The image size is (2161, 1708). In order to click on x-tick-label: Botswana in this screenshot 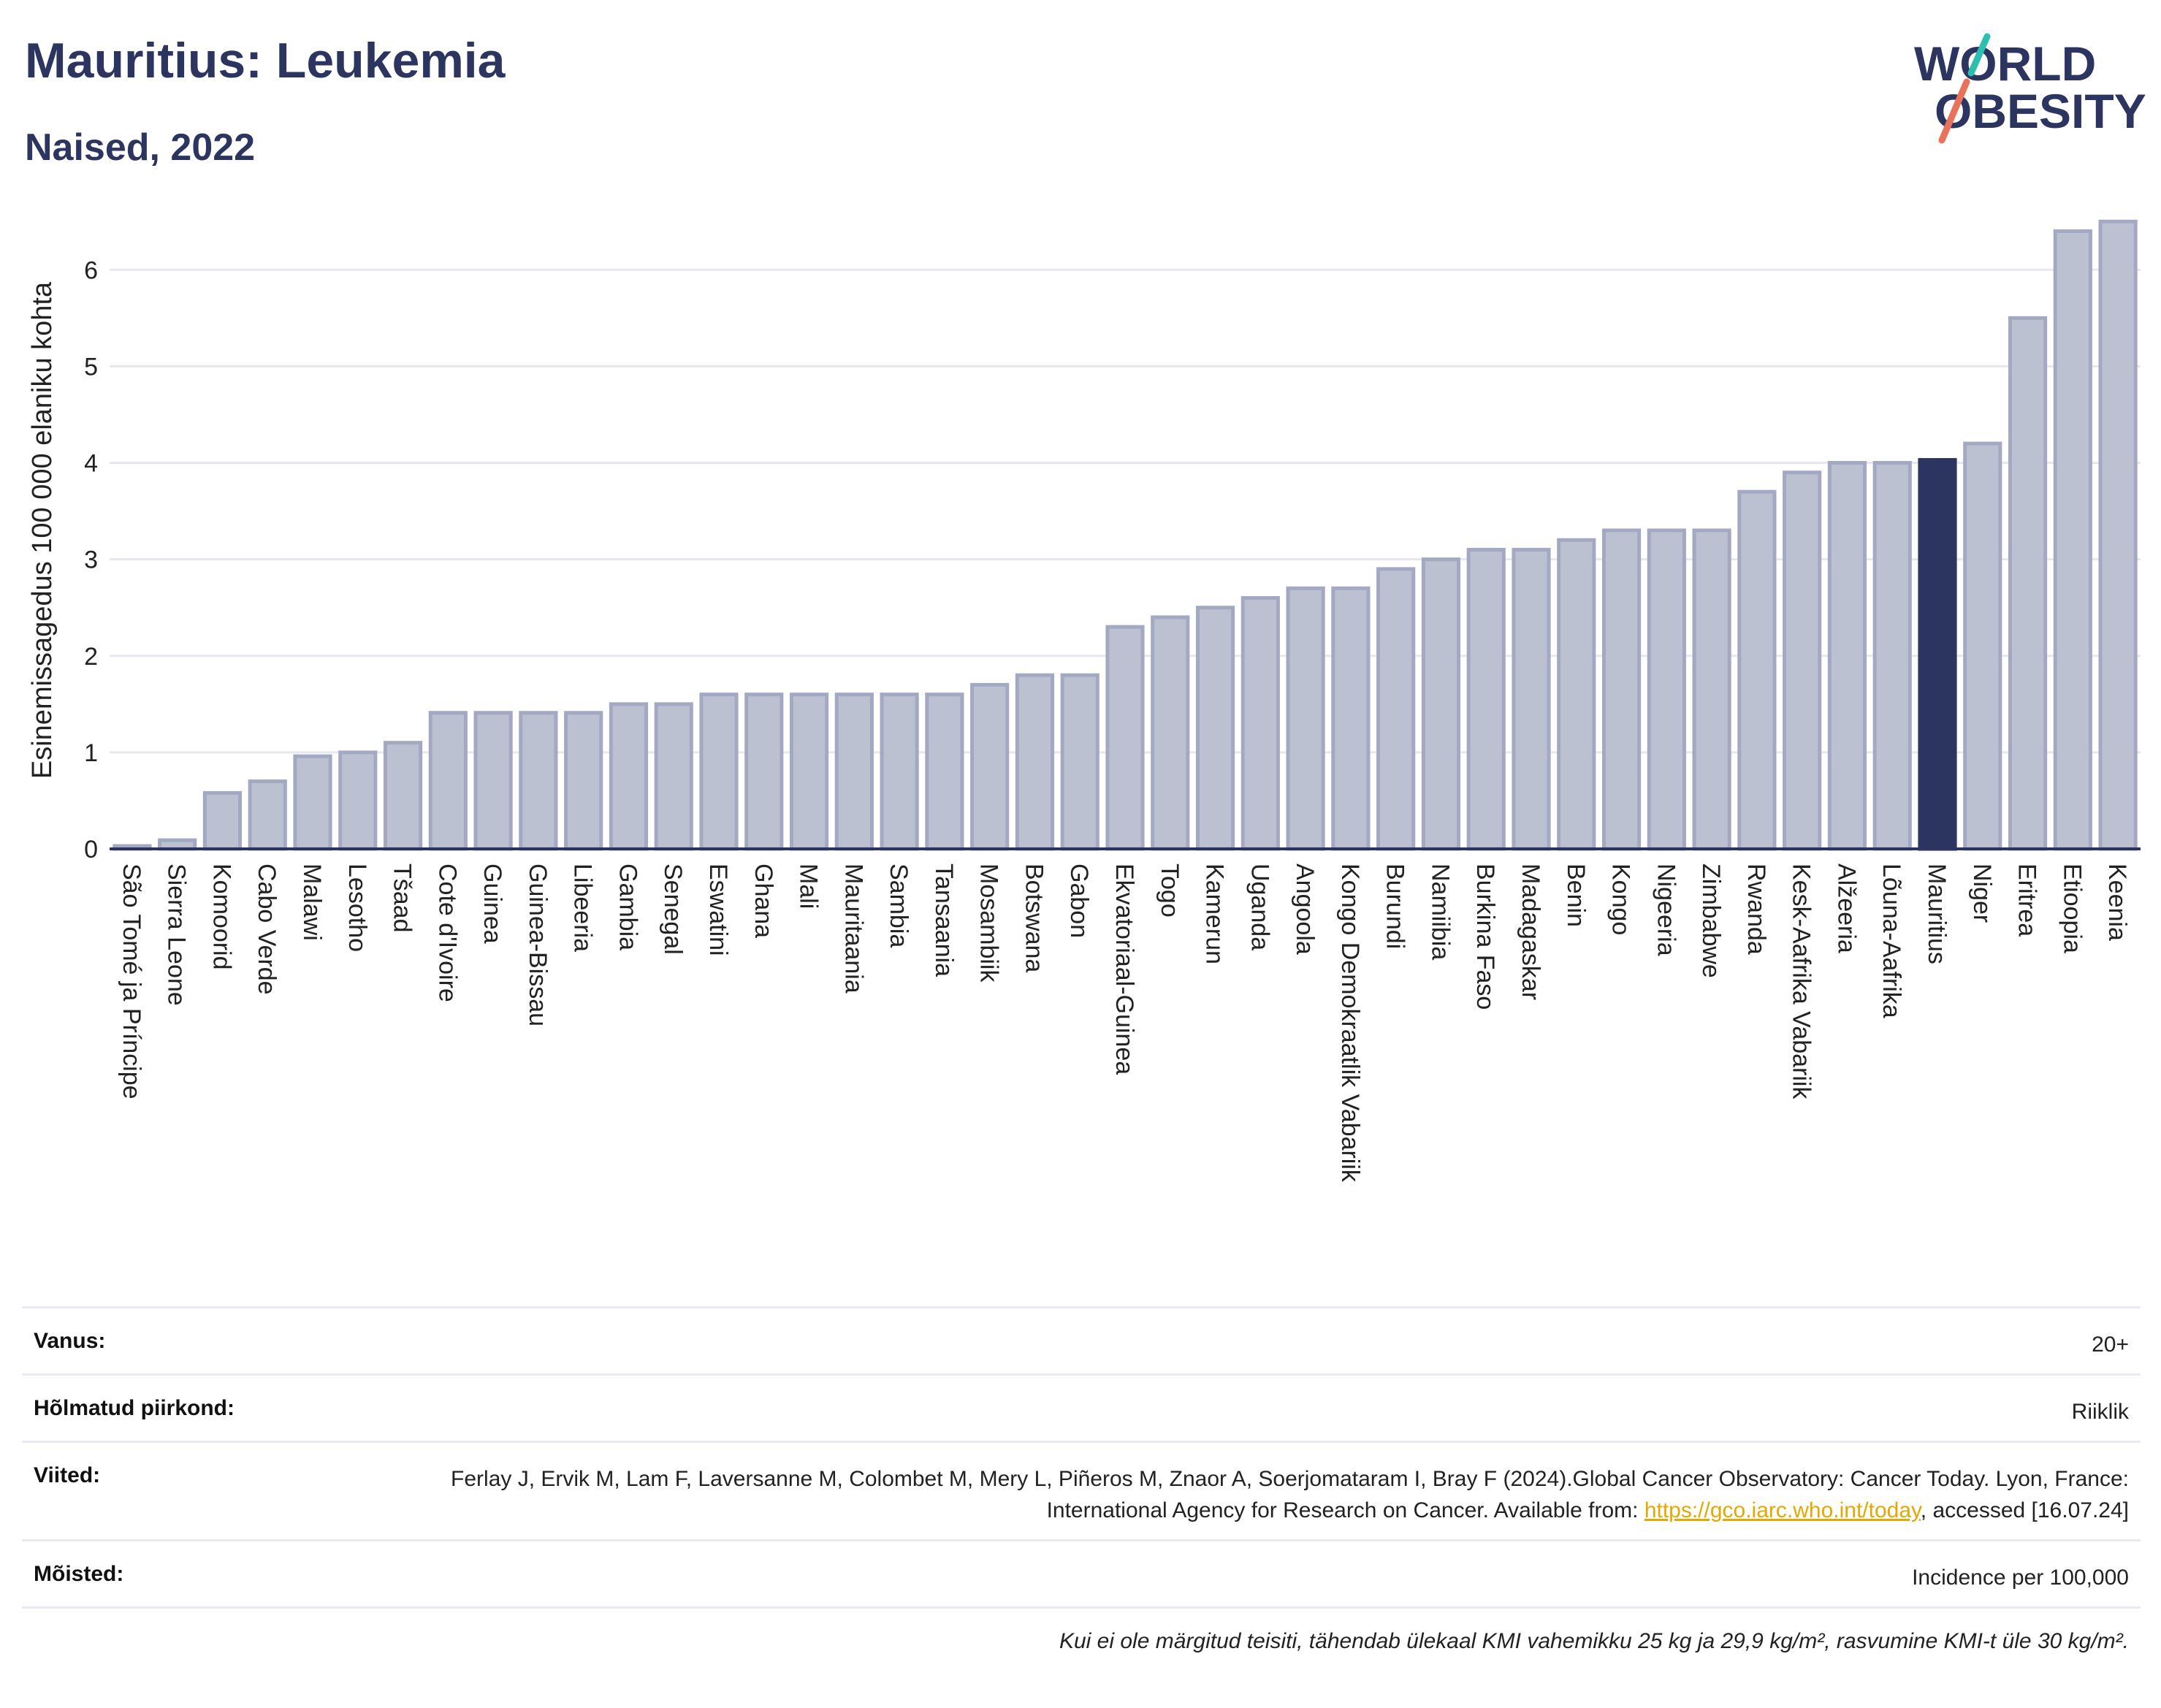, I will do `click(1034, 917)`.